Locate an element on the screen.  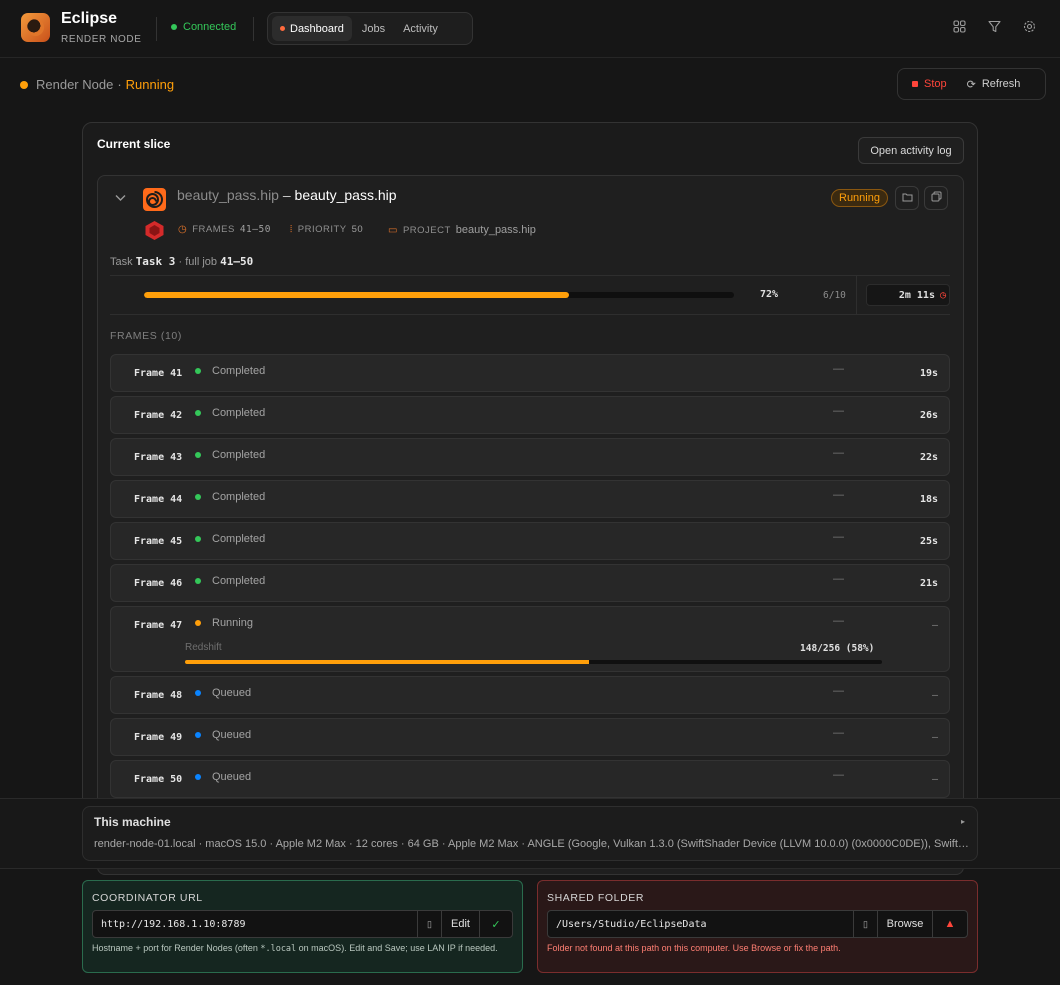
job-file-name: beauty_pass.hip is located at coordinates (228, 195).